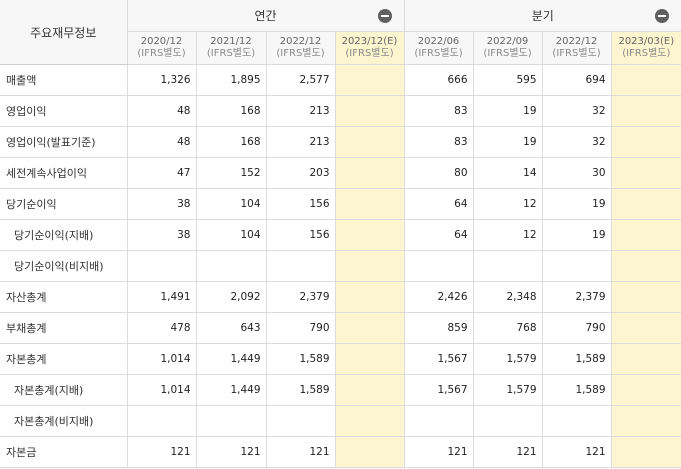  What do you see at coordinates (508, 48) in the screenshot?
I see `quarter-period-header: 2022/09 (IFRS별도)` at bounding box center [508, 48].